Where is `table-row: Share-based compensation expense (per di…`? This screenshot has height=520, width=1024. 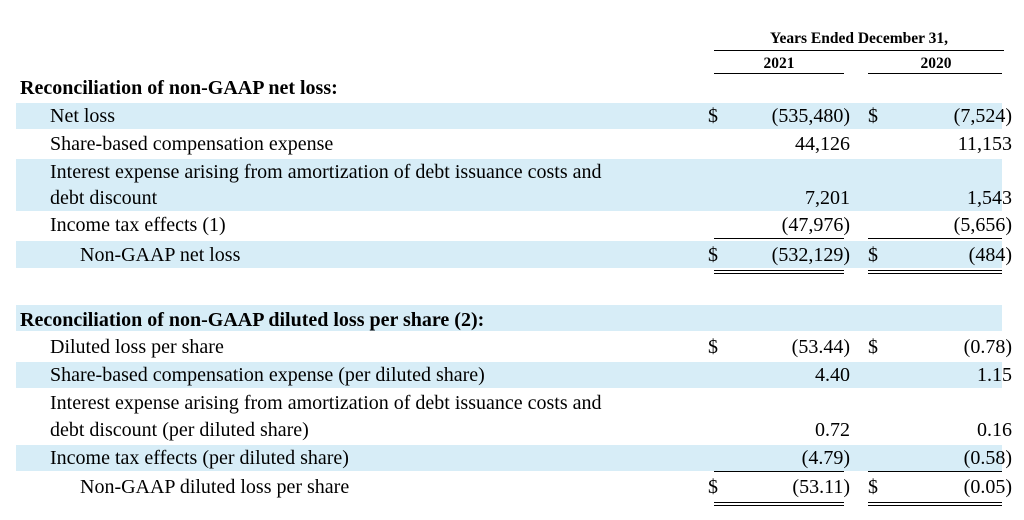 table-row: Share-based compensation expense (per di… is located at coordinates (512, 375).